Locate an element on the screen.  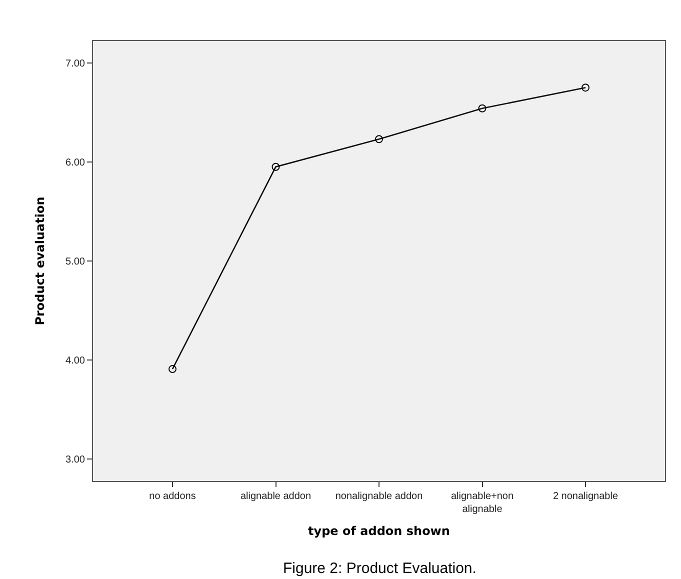
x-axis-title: type of addon shown is located at coordinates (379, 531).